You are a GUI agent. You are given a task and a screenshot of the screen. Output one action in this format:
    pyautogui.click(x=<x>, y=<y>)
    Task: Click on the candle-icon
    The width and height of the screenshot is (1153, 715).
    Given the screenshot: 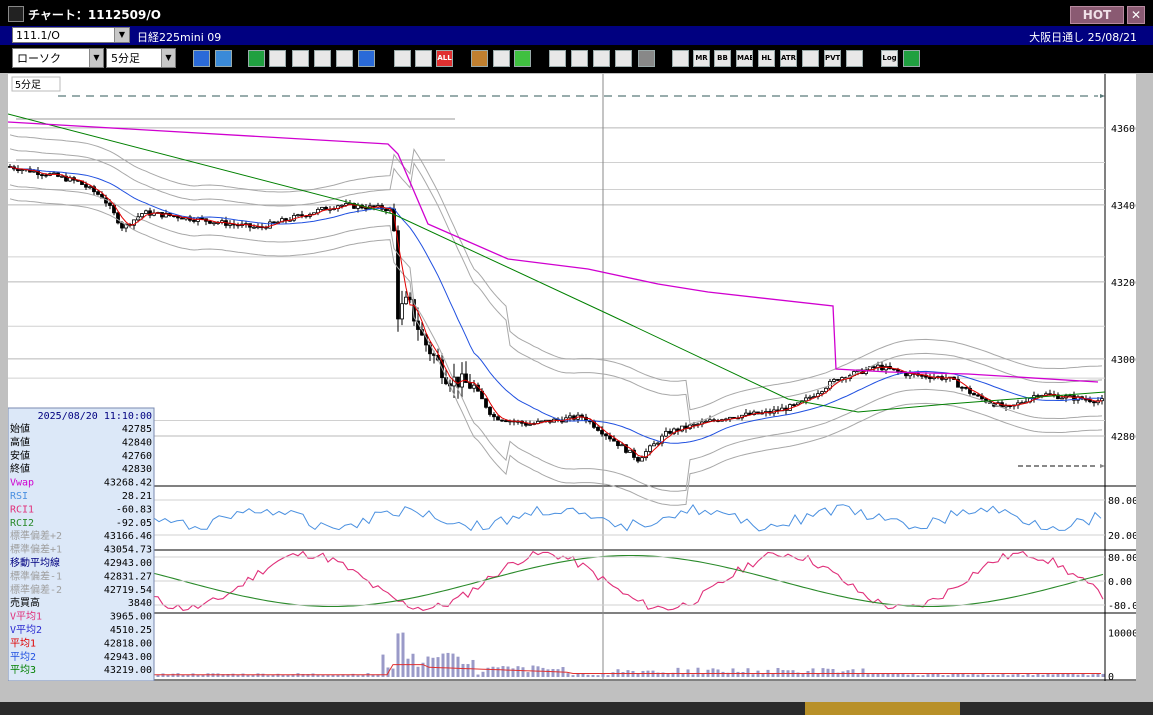 What is the action you would take?
    pyautogui.click(x=402, y=58)
    